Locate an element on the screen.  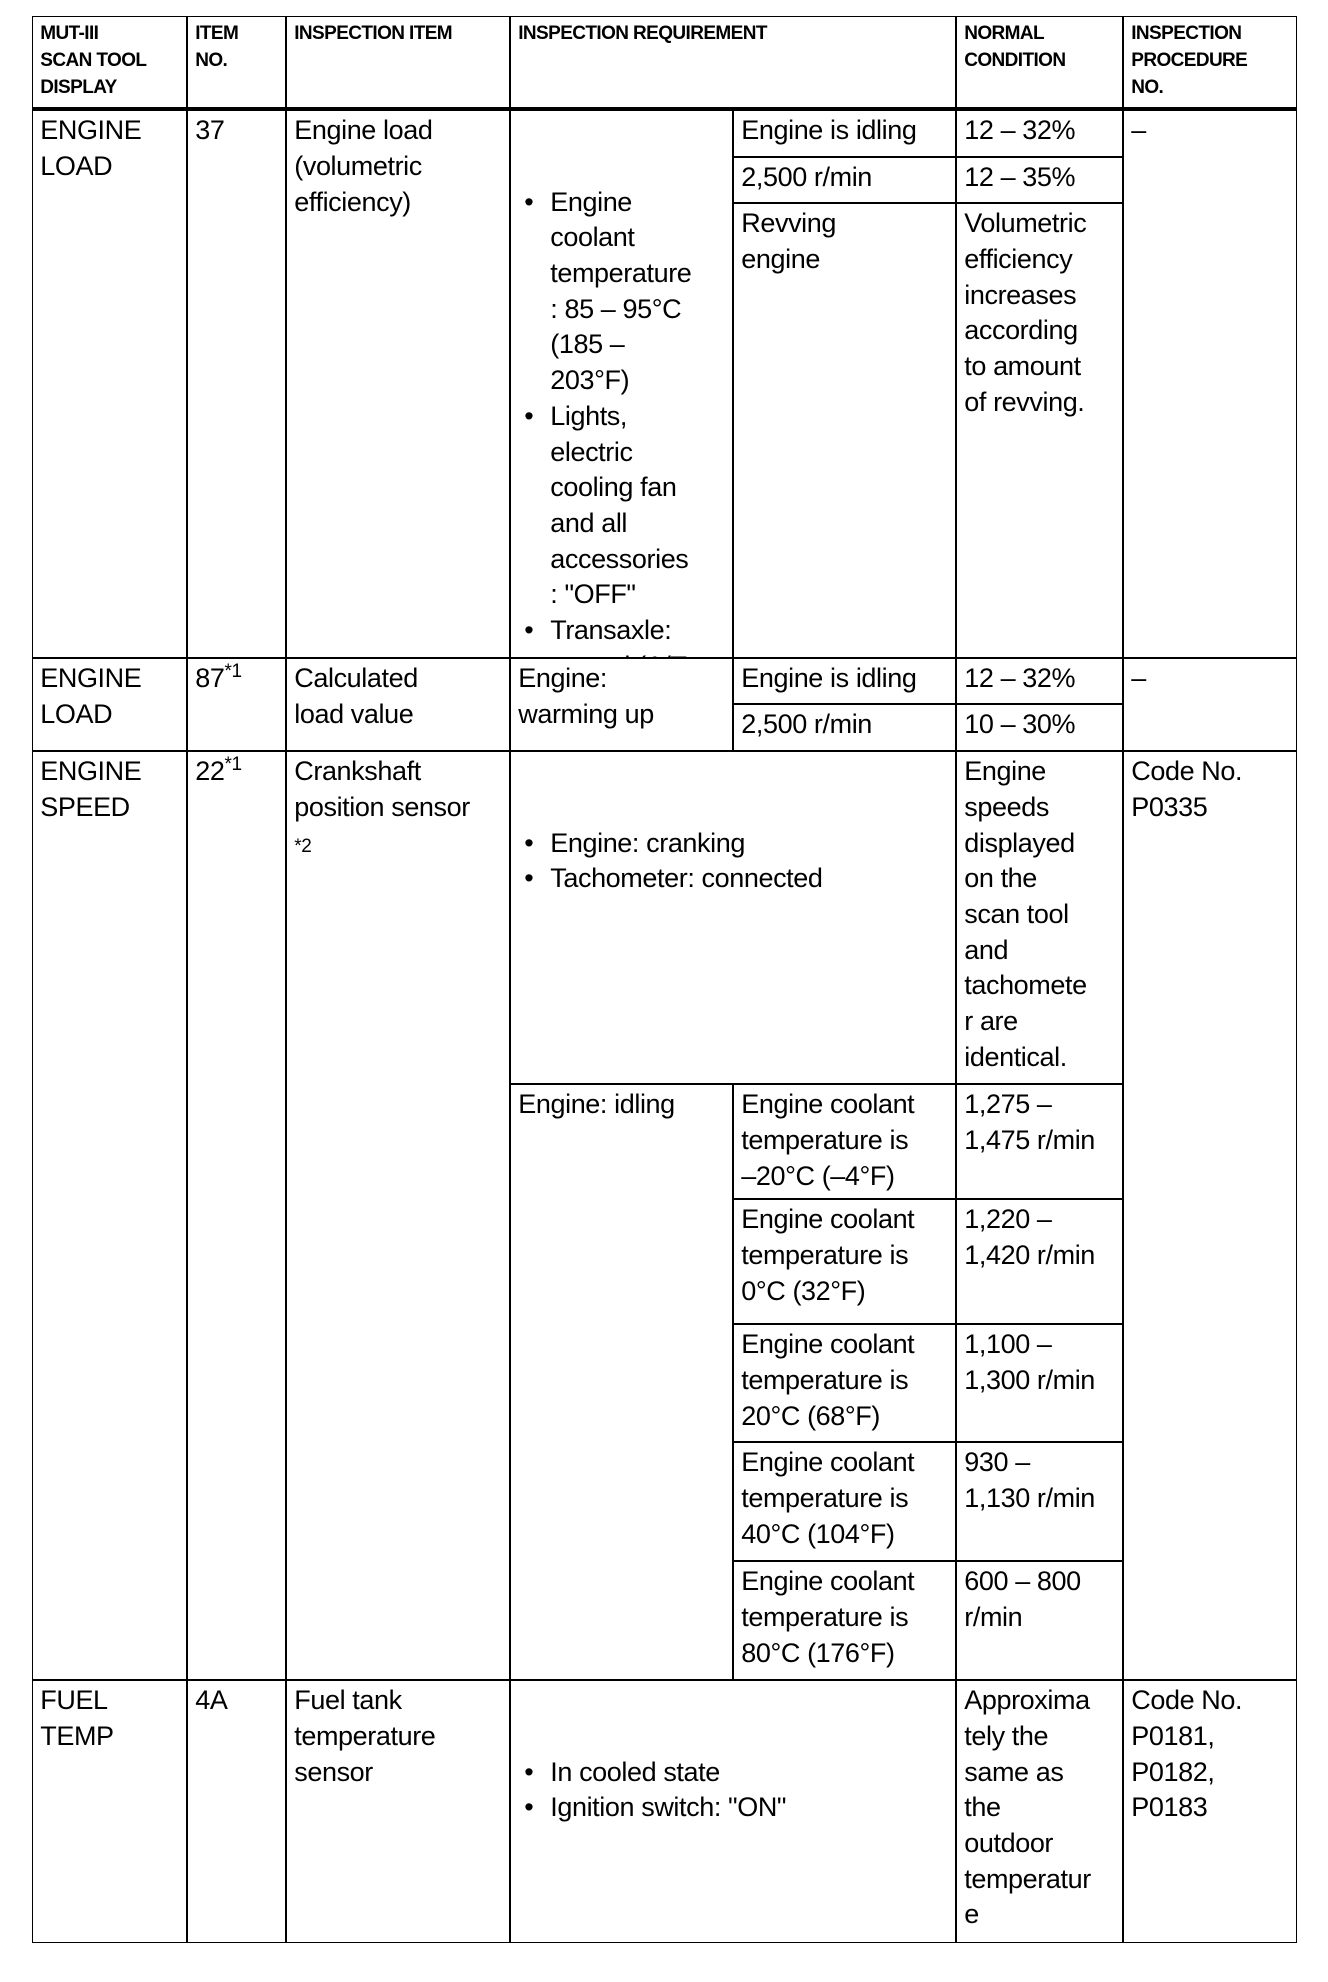
cell-item: Calculated load value is located at coordinates (398, 705).